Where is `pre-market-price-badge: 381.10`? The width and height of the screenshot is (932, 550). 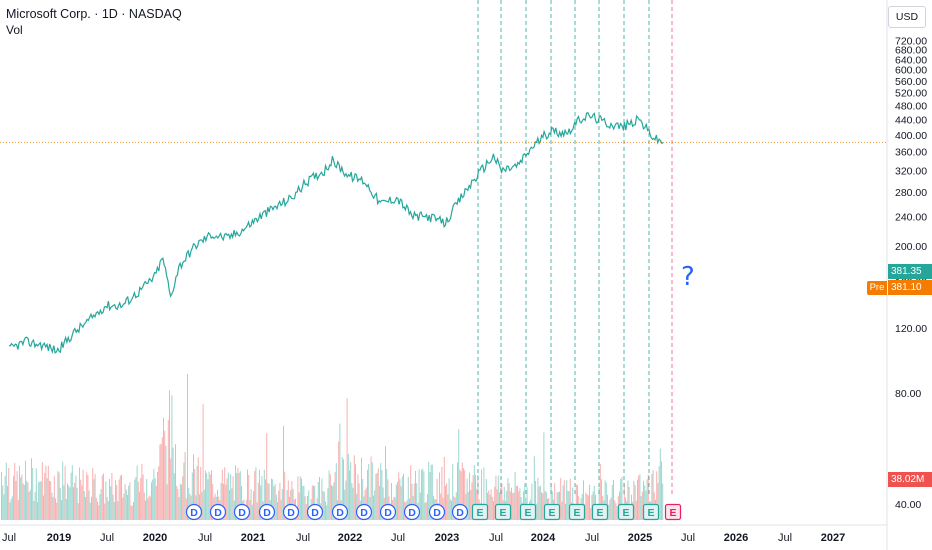
pre-market-price-badge: 381.10 is located at coordinates (910, 287).